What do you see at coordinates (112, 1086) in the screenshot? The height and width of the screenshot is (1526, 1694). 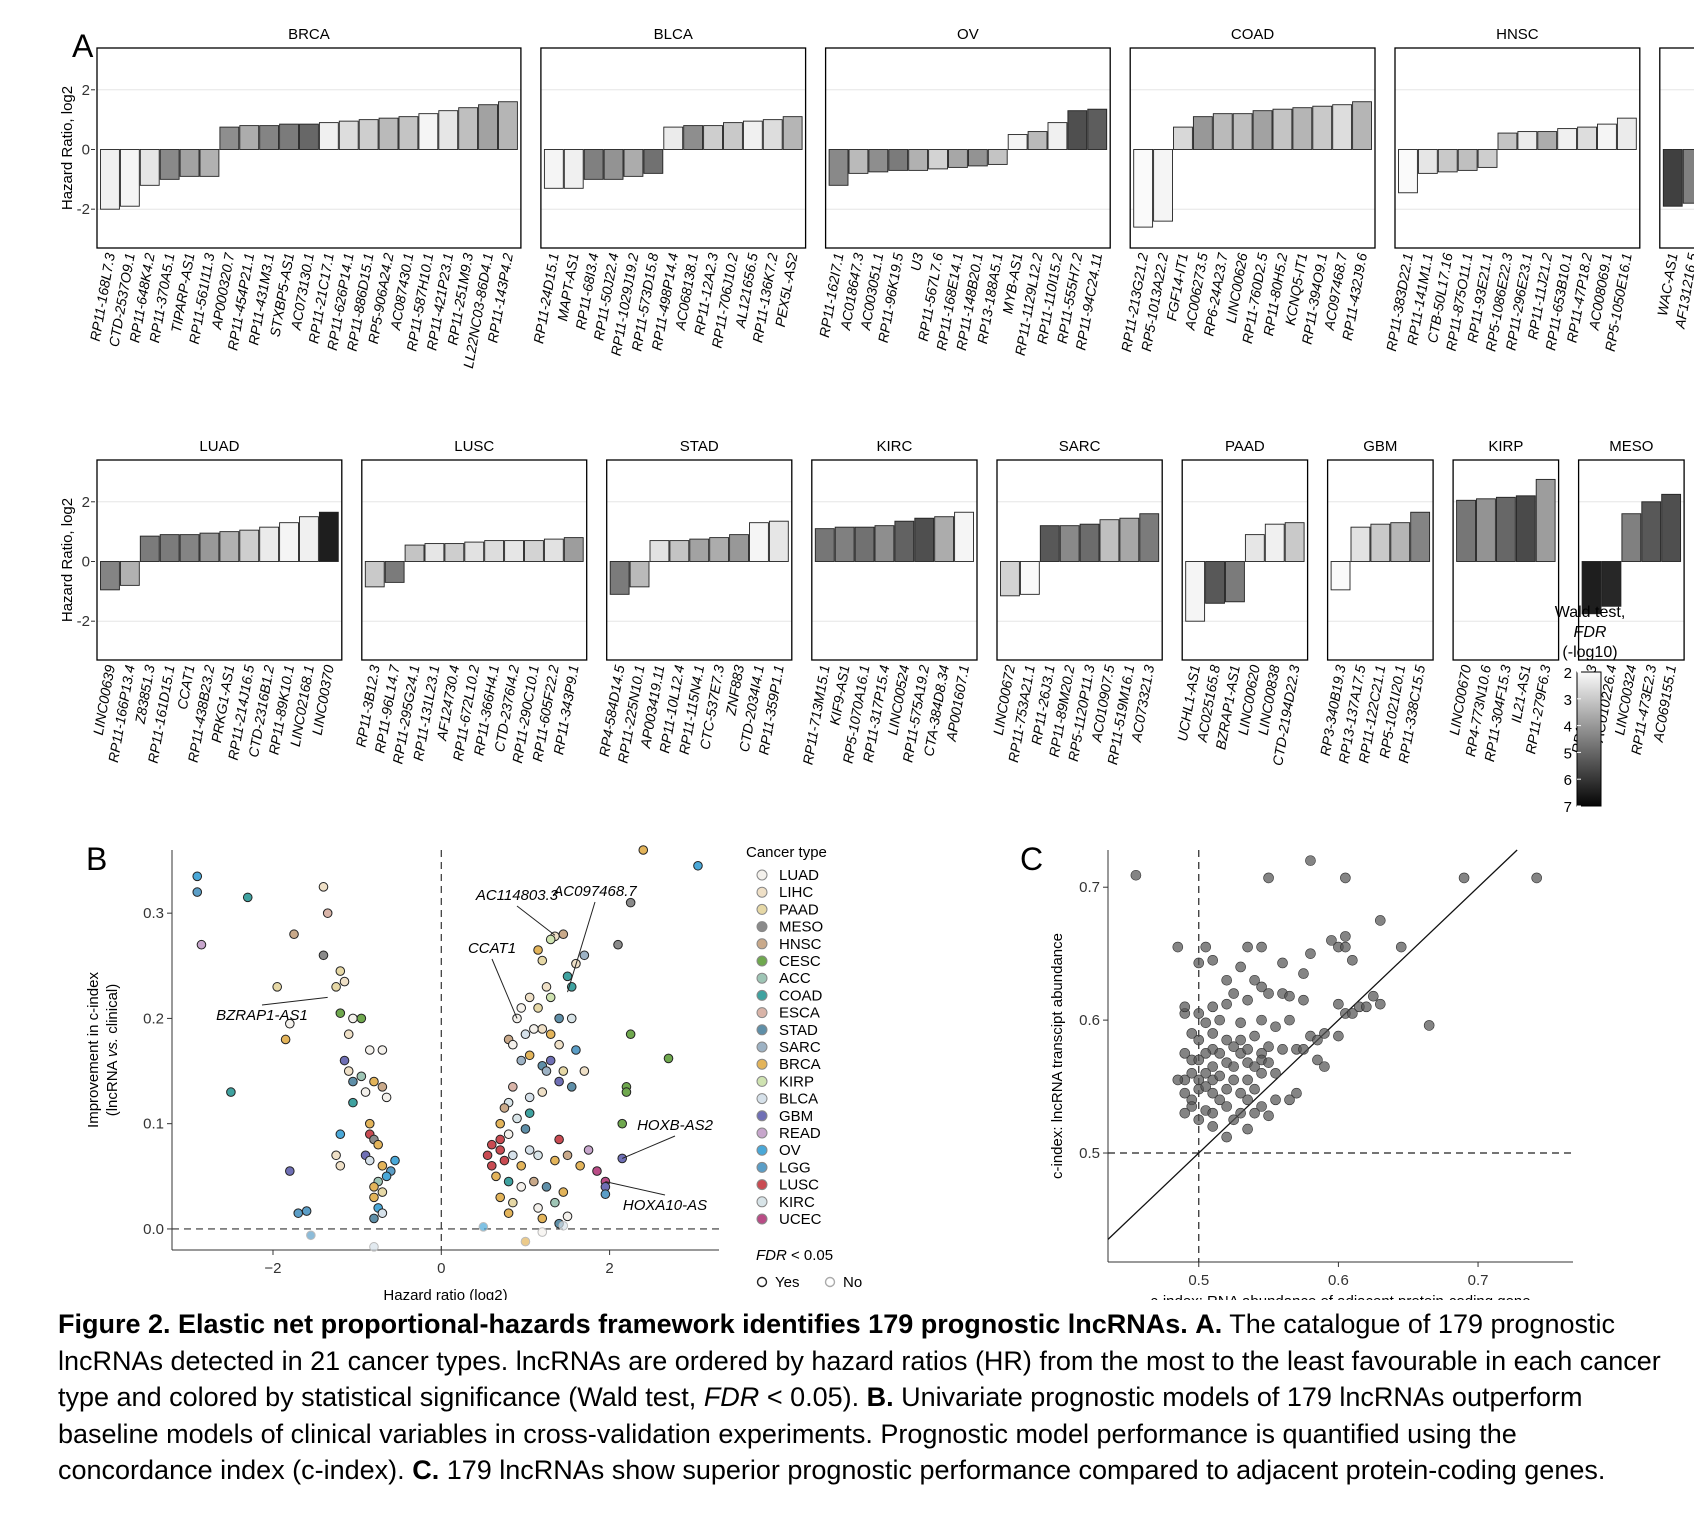 I see `y-axis-title-part: (lncRNA` at bounding box center [112, 1086].